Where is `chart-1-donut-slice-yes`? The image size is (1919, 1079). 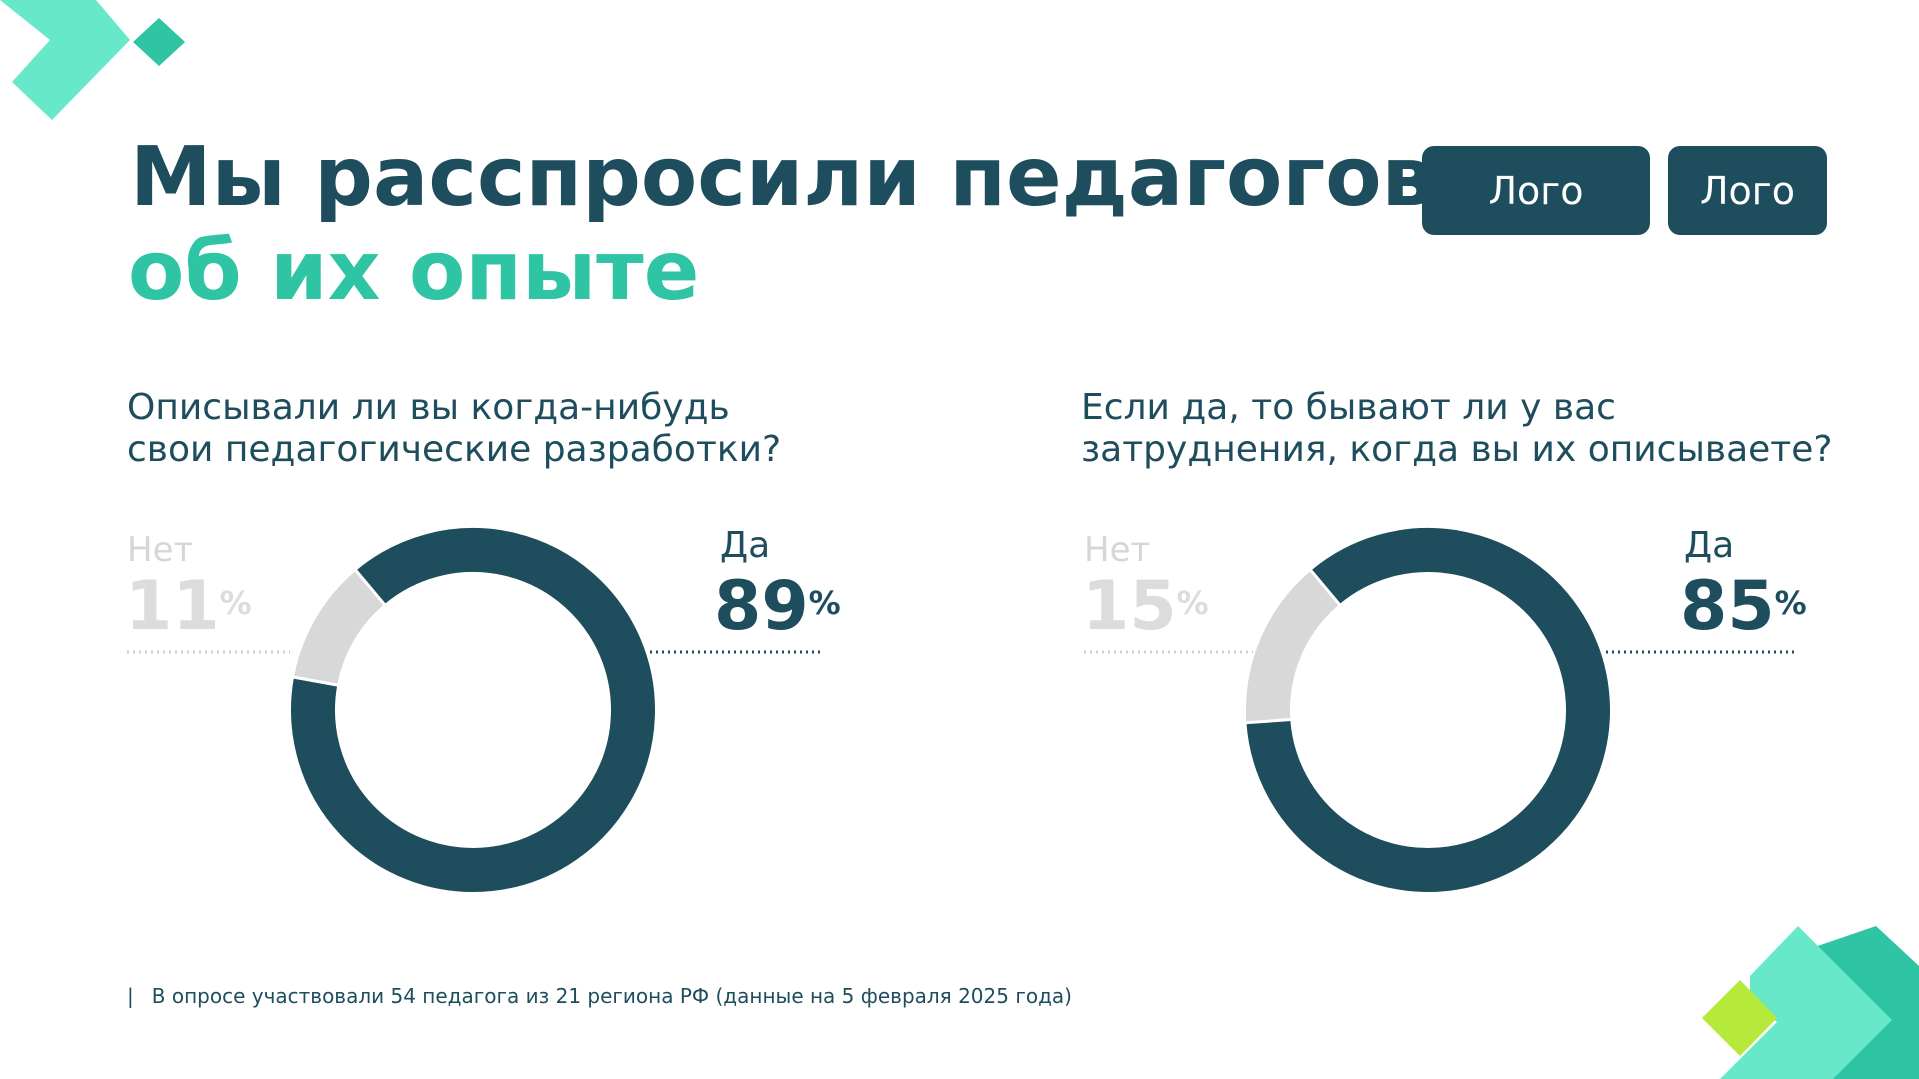 chart-1-donut-slice-yes is located at coordinates (473, 710).